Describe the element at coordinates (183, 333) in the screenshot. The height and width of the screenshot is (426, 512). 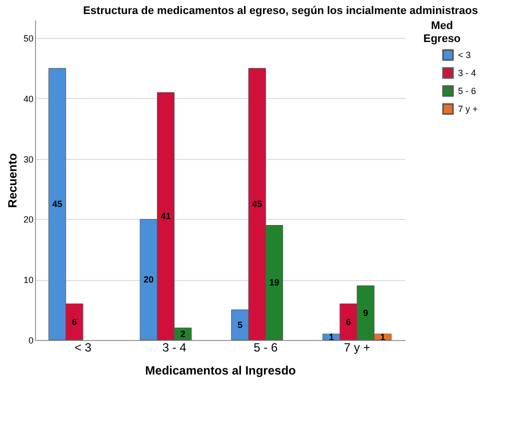
I see `data-label: 2` at that location.